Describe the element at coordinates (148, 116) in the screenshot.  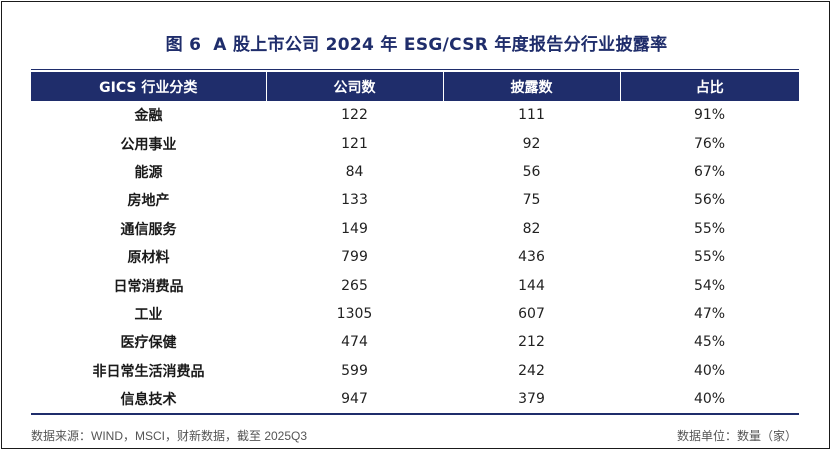
I see `industry-cell: 金融` at that location.